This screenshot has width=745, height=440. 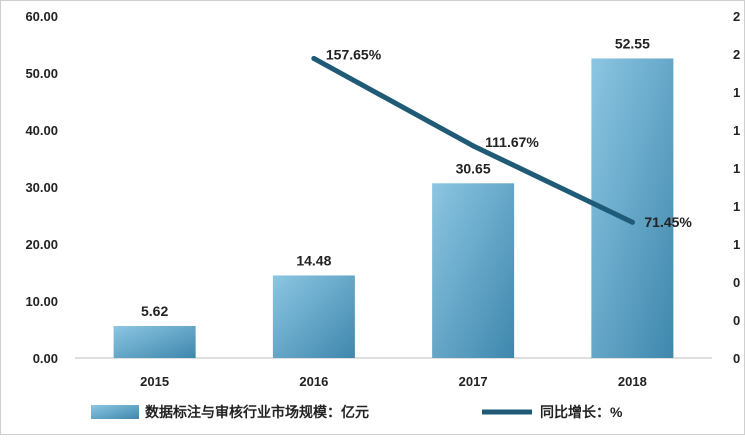 What do you see at coordinates (45, 358) in the screenshot?
I see `y-left-tick-label: 0.00` at bounding box center [45, 358].